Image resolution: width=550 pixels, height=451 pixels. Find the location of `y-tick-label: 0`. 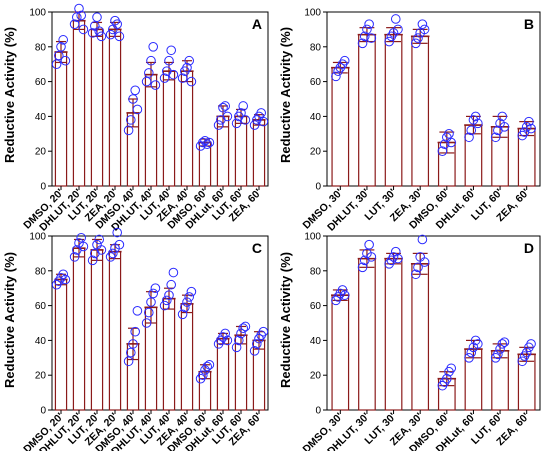

y-tick-label: 0 is located at coordinates (43, 411).